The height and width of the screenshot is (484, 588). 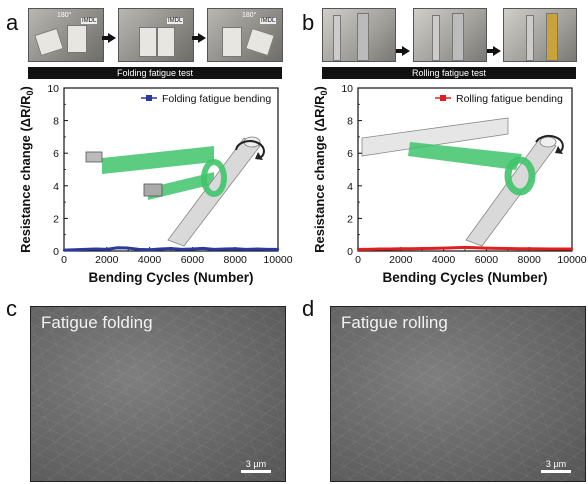 I want to click on folding-photo-3-angle: 180°, so click(x=249, y=15).